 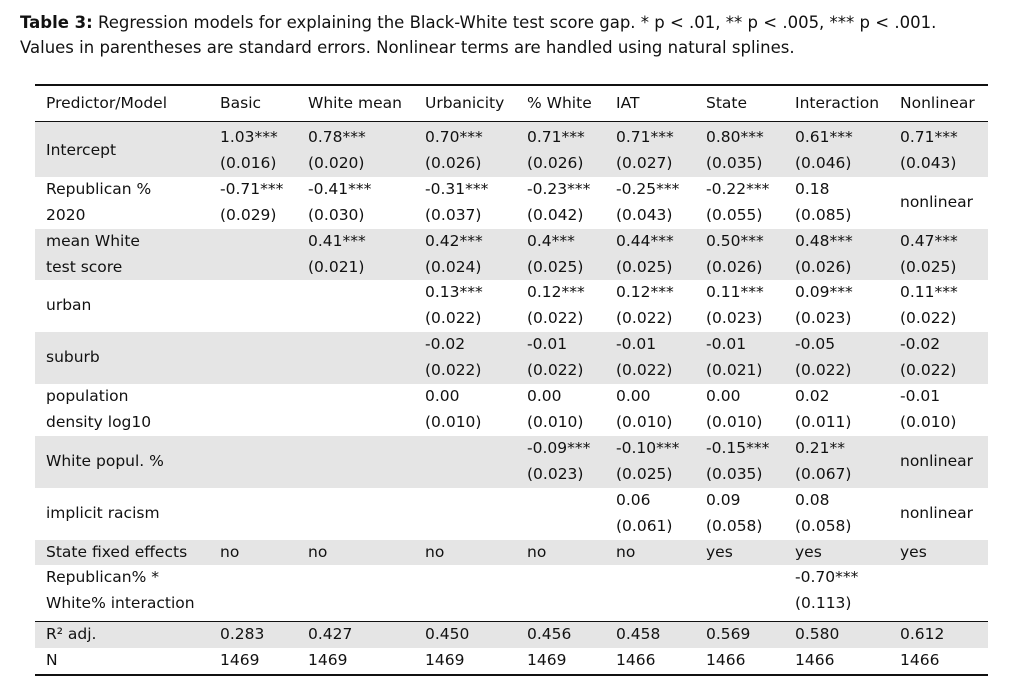 I want to click on cell-line: Intercept, so click(x=81, y=149).